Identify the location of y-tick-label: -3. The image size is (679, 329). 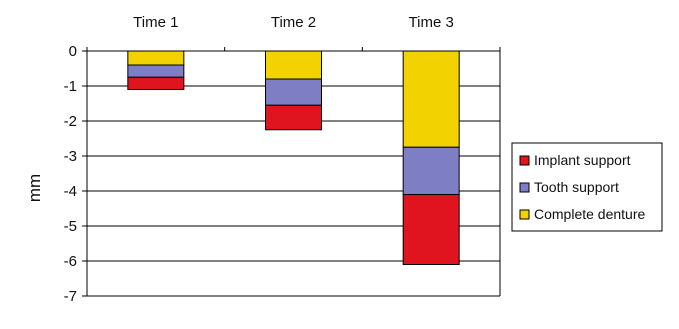
(70, 156).